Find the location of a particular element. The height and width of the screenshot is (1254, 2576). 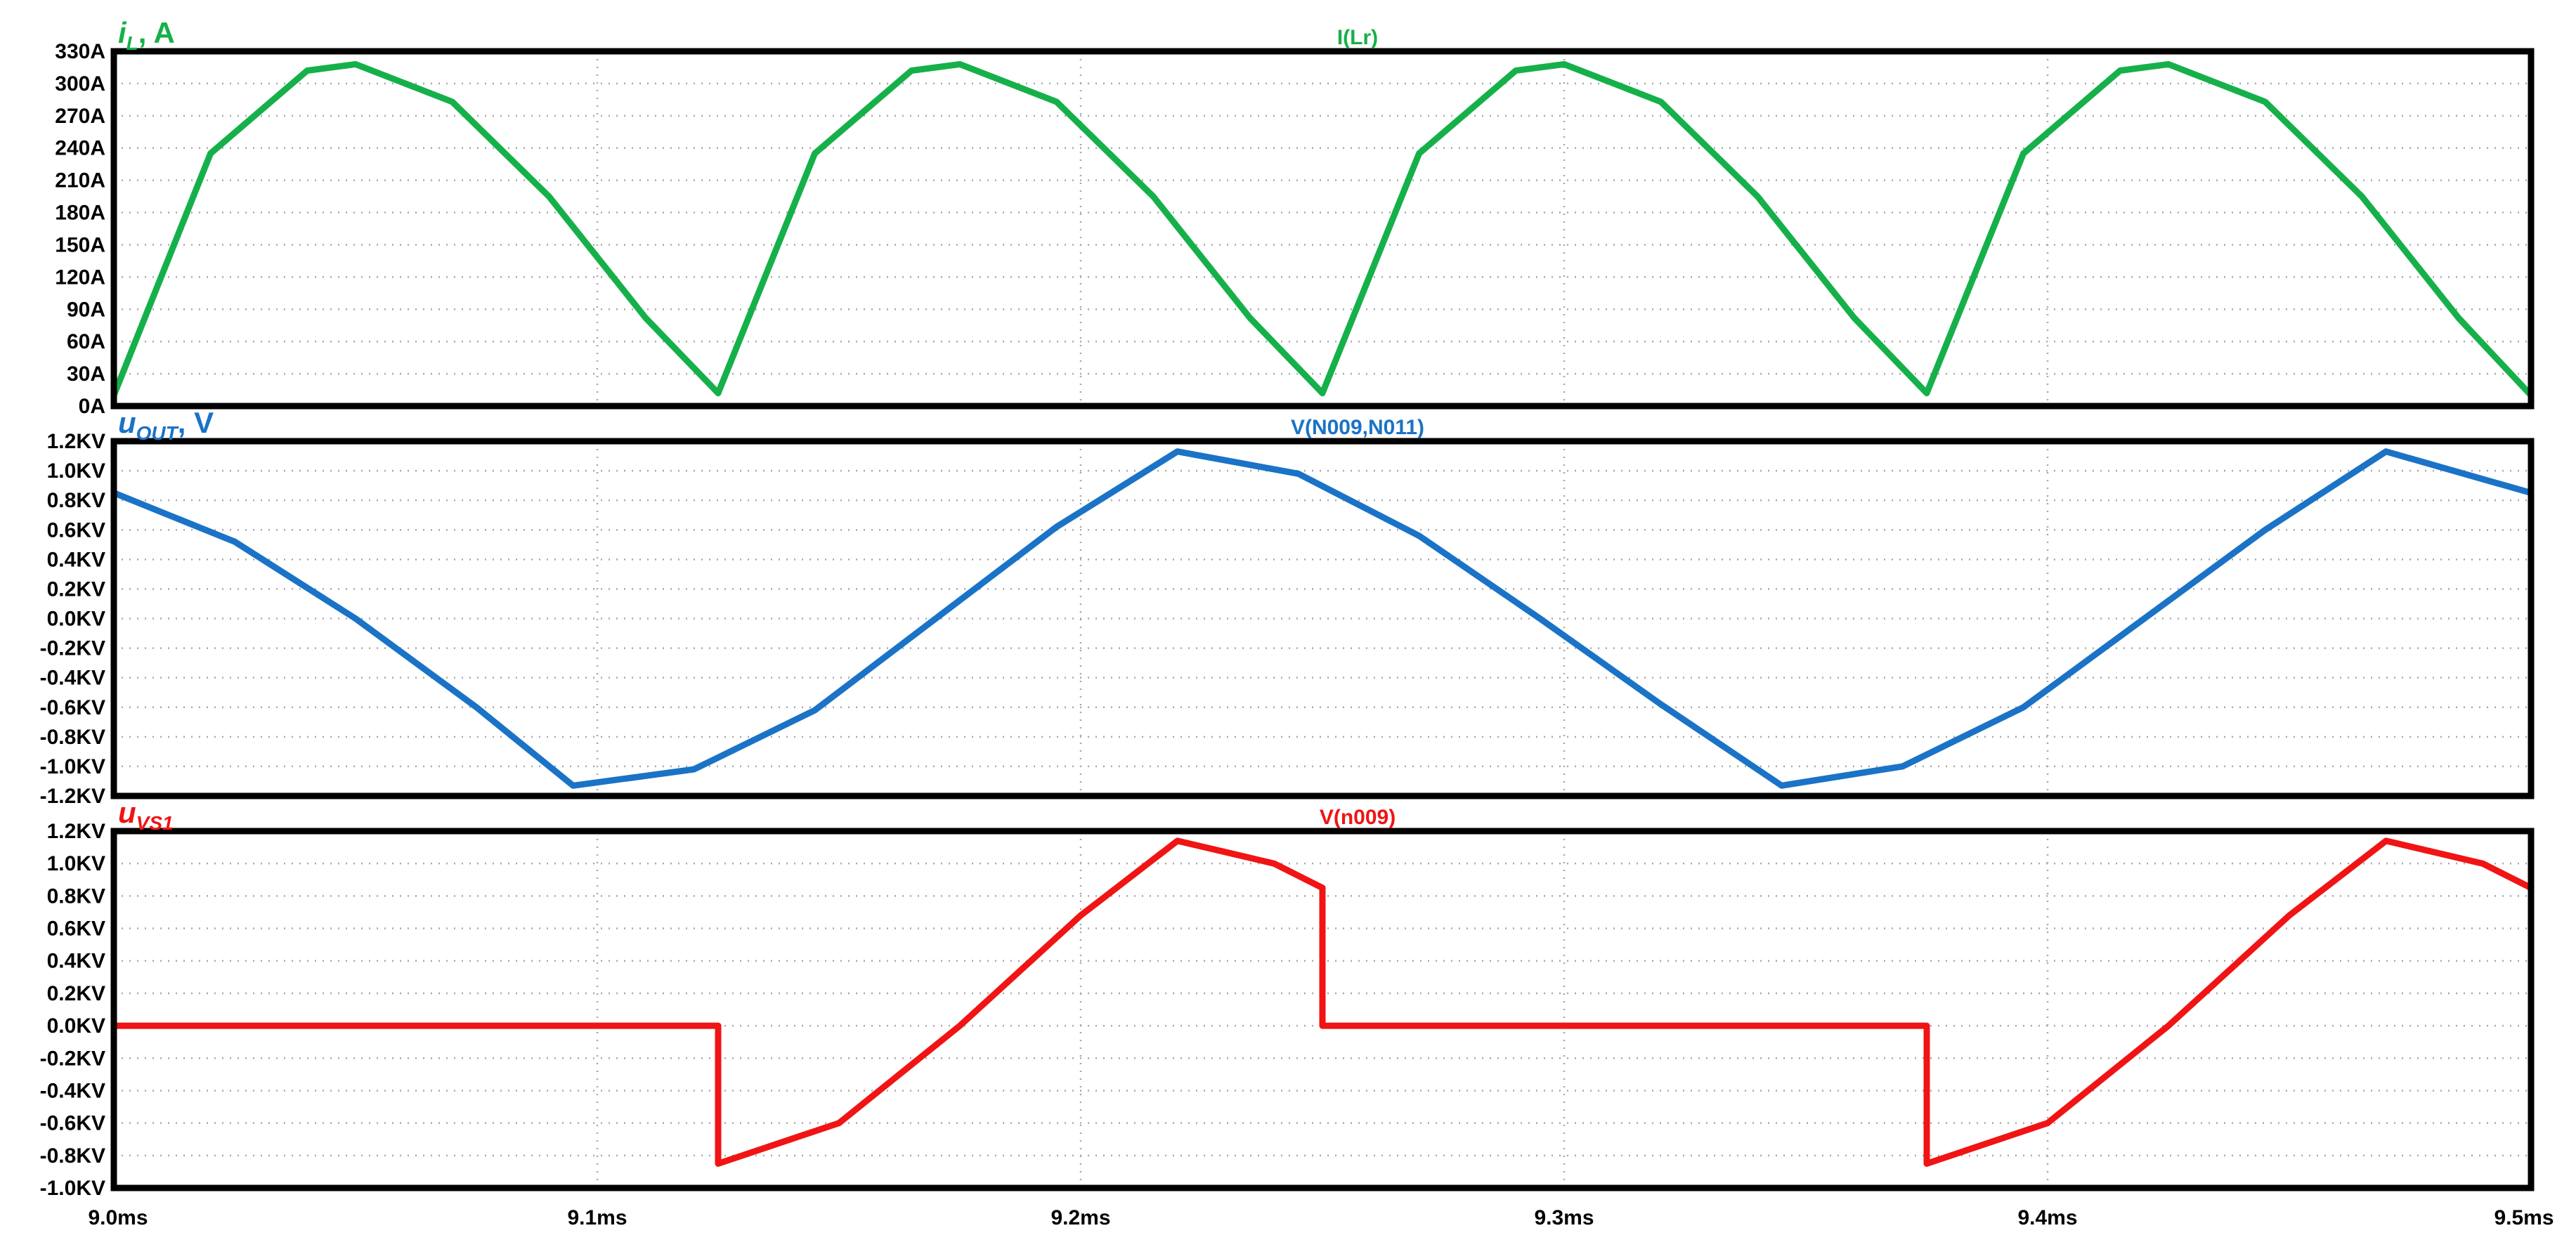

y-tick-label: 210A is located at coordinates (80, 180).